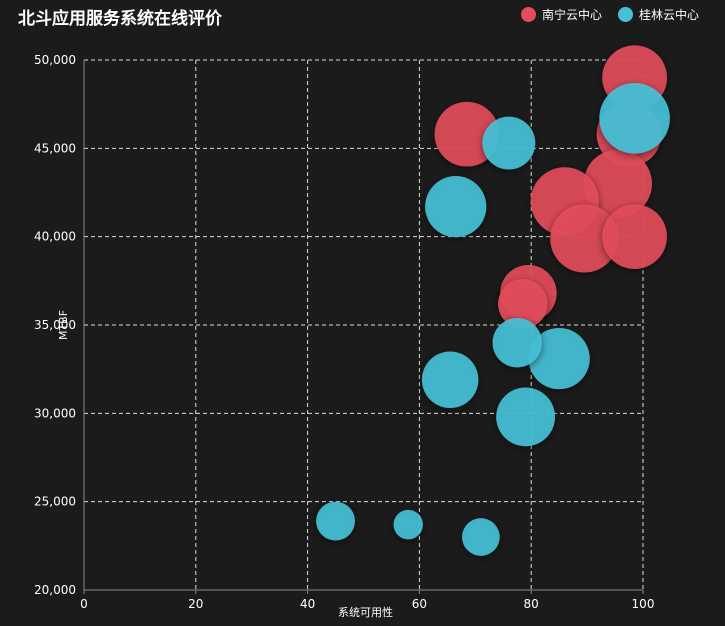 The image size is (725, 626). What do you see at coordinates (643, 604) in the screenshot?
I see `x-tick-label: 100` at bounding box center [643, 604].